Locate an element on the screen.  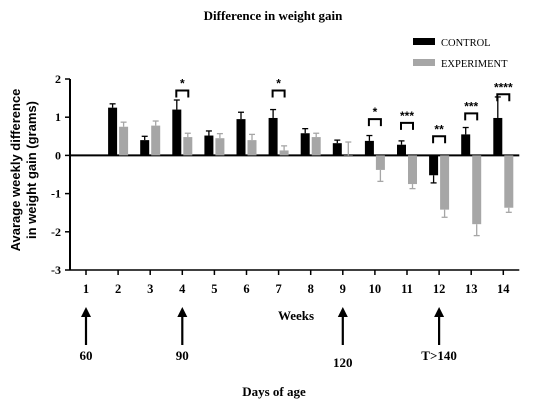
legend-label-experiment: EXPERIMENT is located at coordinates (474, 64).